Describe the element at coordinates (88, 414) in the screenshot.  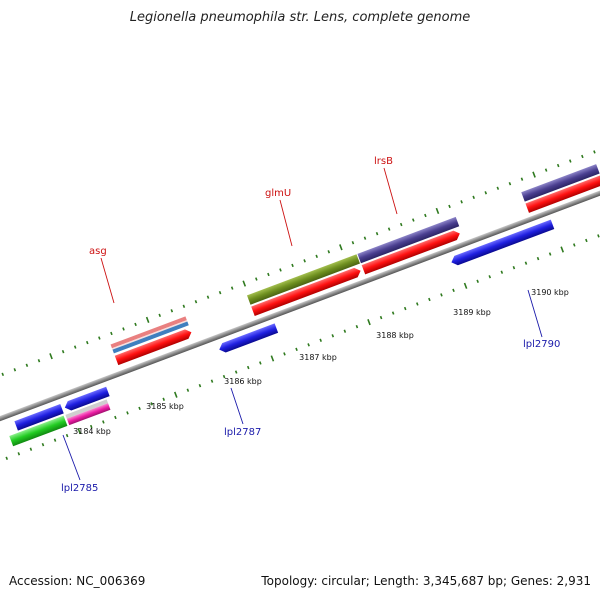
I see `lpl2785-magenta-gene` at that location.